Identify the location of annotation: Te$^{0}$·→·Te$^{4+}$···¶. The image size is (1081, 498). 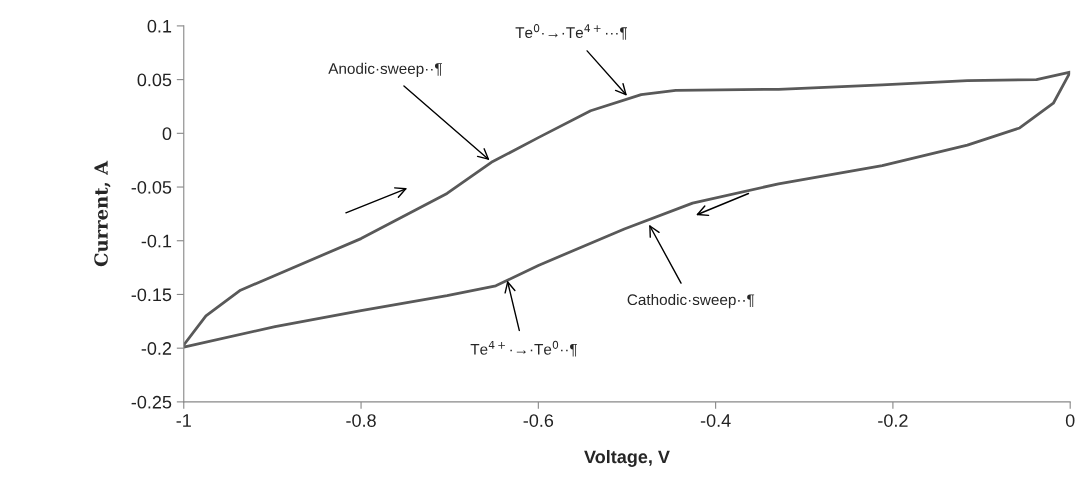
(571, 32).